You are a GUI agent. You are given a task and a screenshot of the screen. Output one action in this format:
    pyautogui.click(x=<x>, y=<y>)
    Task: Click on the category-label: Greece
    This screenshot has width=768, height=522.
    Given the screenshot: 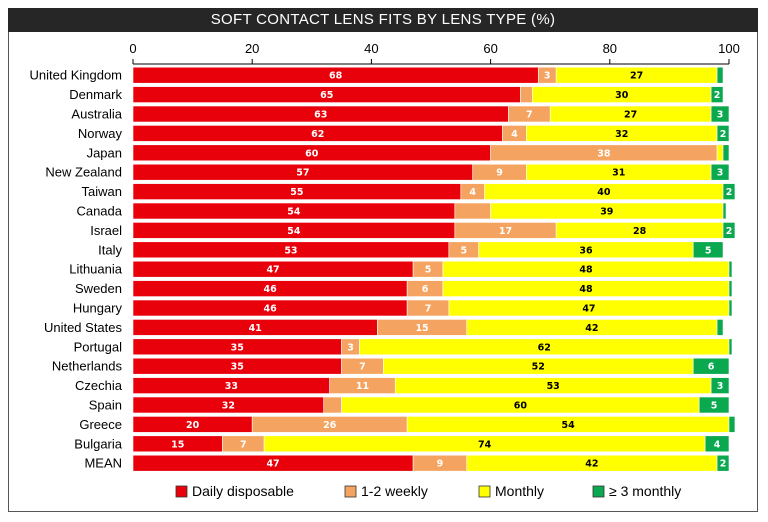 What is the action you would take?
    pyautogui.click(x=100, y=424)
    